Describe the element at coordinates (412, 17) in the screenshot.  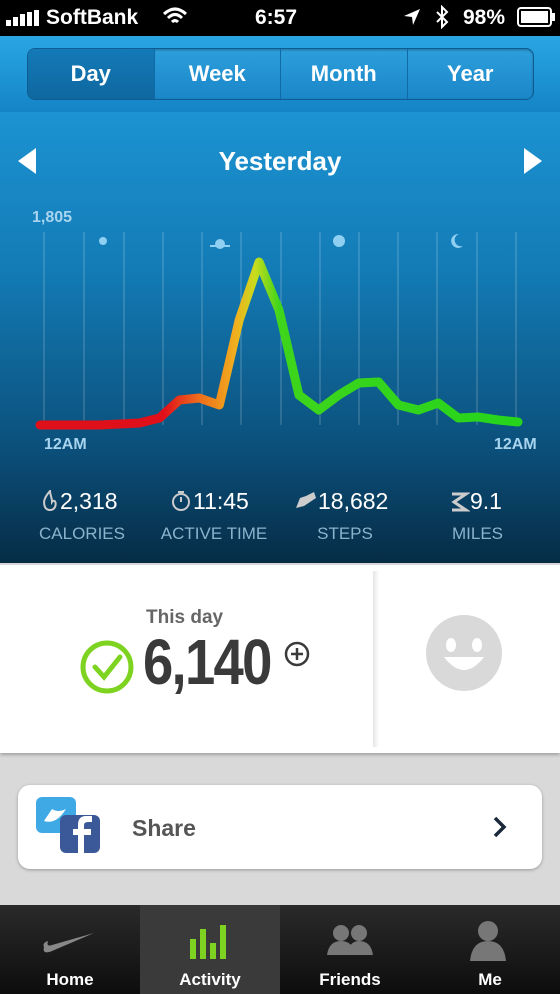
I see `location-icon` at that location.